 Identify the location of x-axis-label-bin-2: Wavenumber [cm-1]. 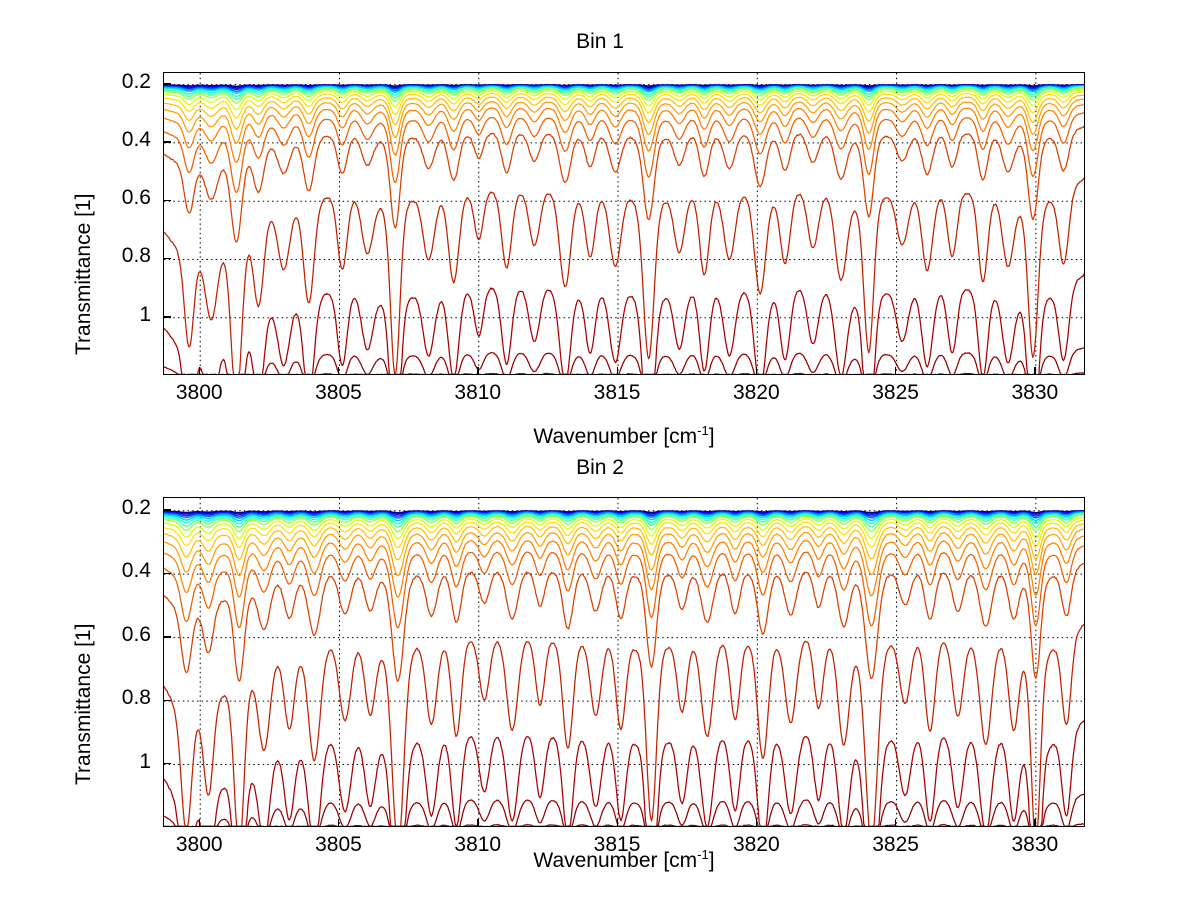
(624, 860).